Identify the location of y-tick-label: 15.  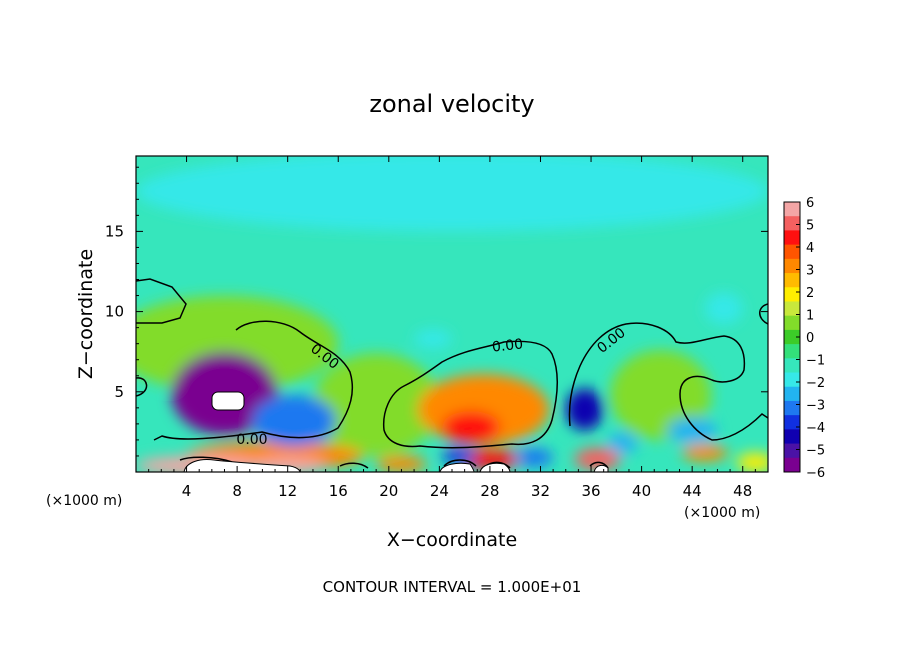
(114, 231).